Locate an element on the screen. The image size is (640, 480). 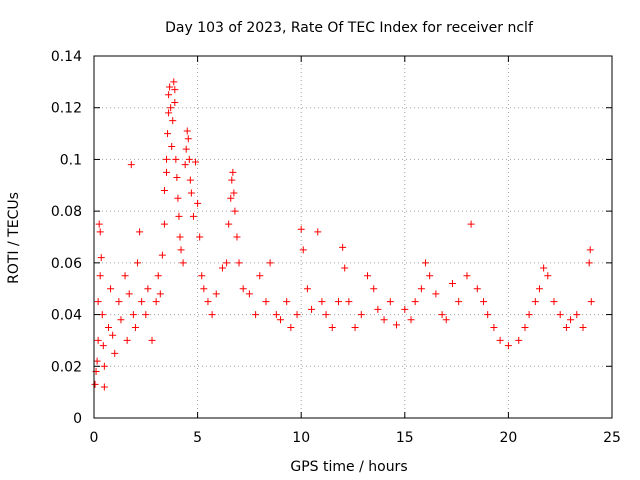
x-tick-label: 20 is located at coordinates (508, 438).